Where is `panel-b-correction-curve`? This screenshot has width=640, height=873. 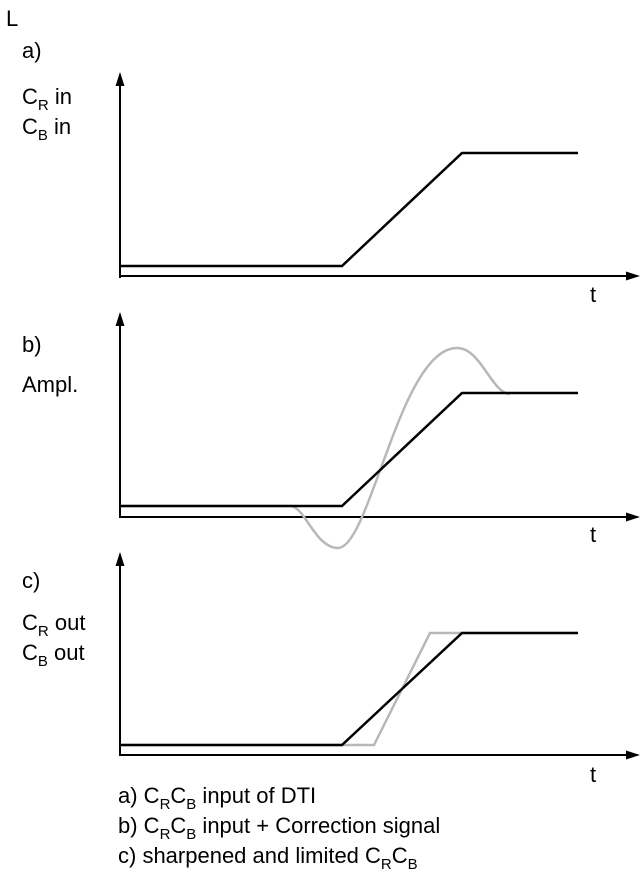
panel-b-correction-curve is located at coordinates (315, 448).